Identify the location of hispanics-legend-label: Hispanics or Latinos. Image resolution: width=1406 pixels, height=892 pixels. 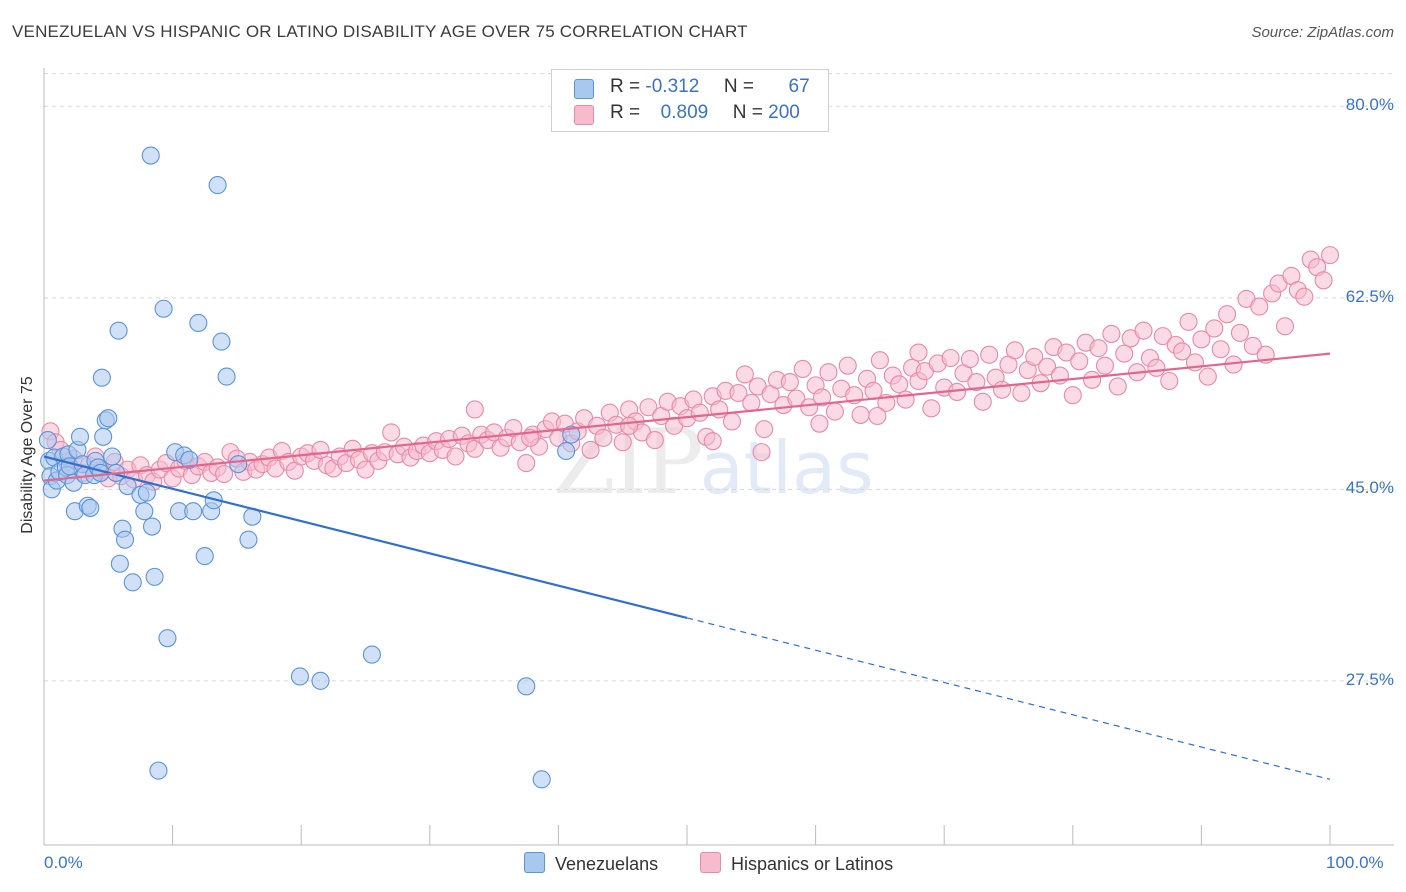
(812, 864).